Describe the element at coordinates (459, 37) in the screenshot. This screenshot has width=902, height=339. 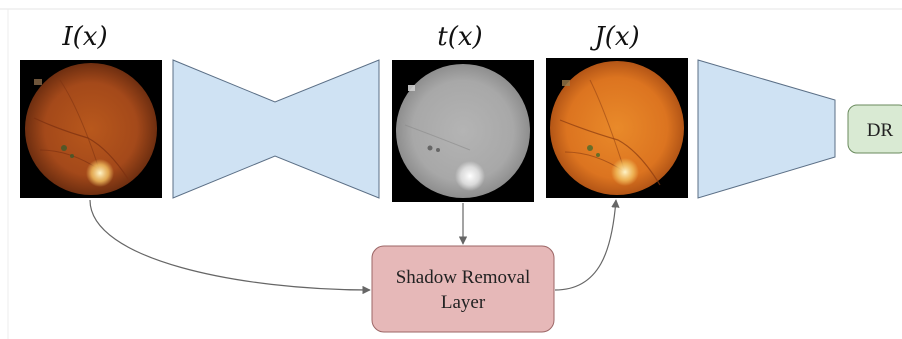
I see `transmission-label: t(x)` at that location.